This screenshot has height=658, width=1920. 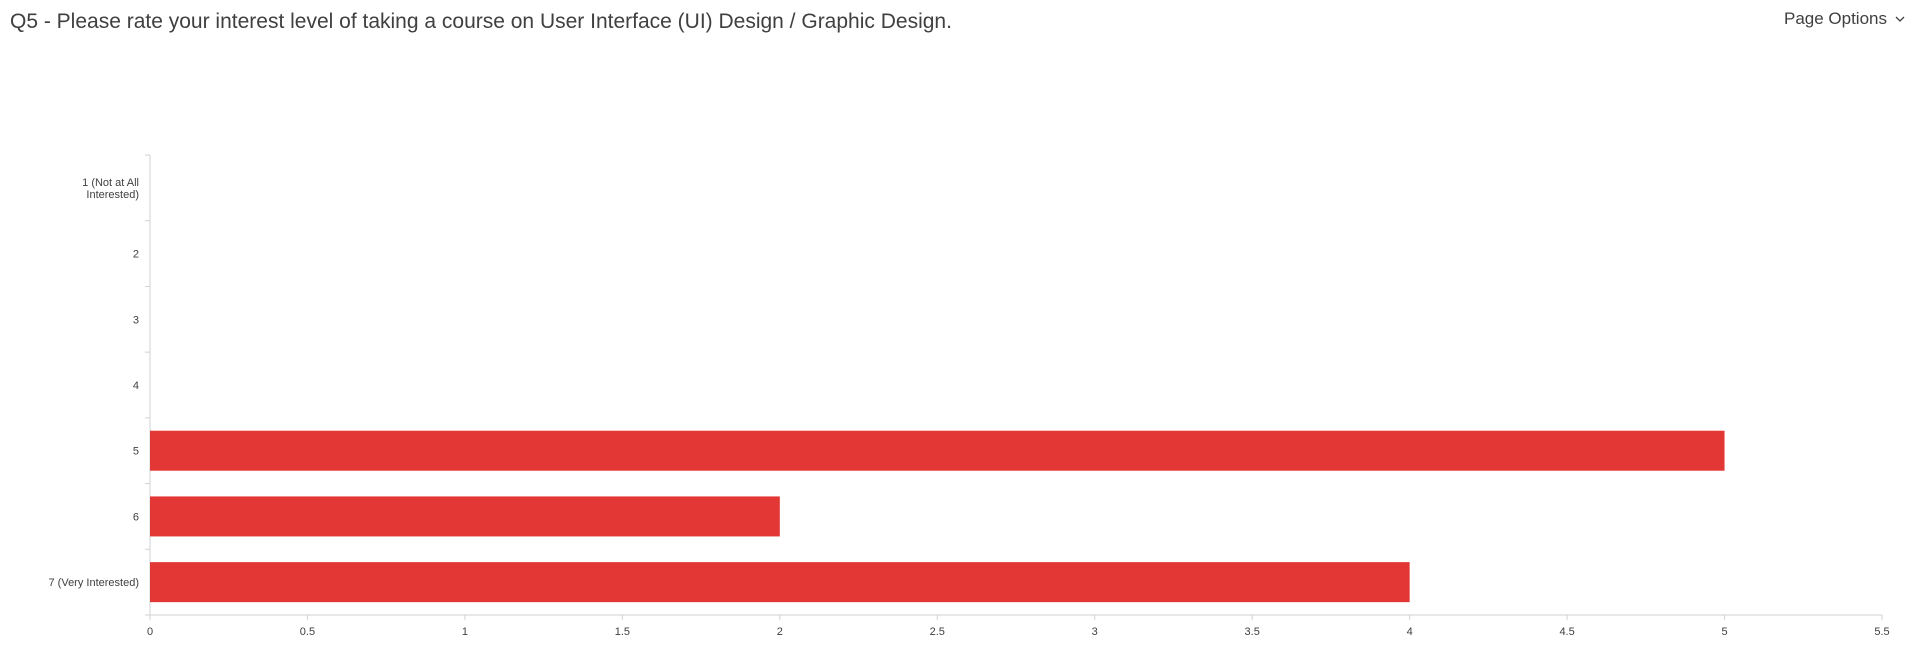 What do you see at coordinates (136, 452) in the screenshot?
I see `category-label: 5` at bounding box center [136, 452].